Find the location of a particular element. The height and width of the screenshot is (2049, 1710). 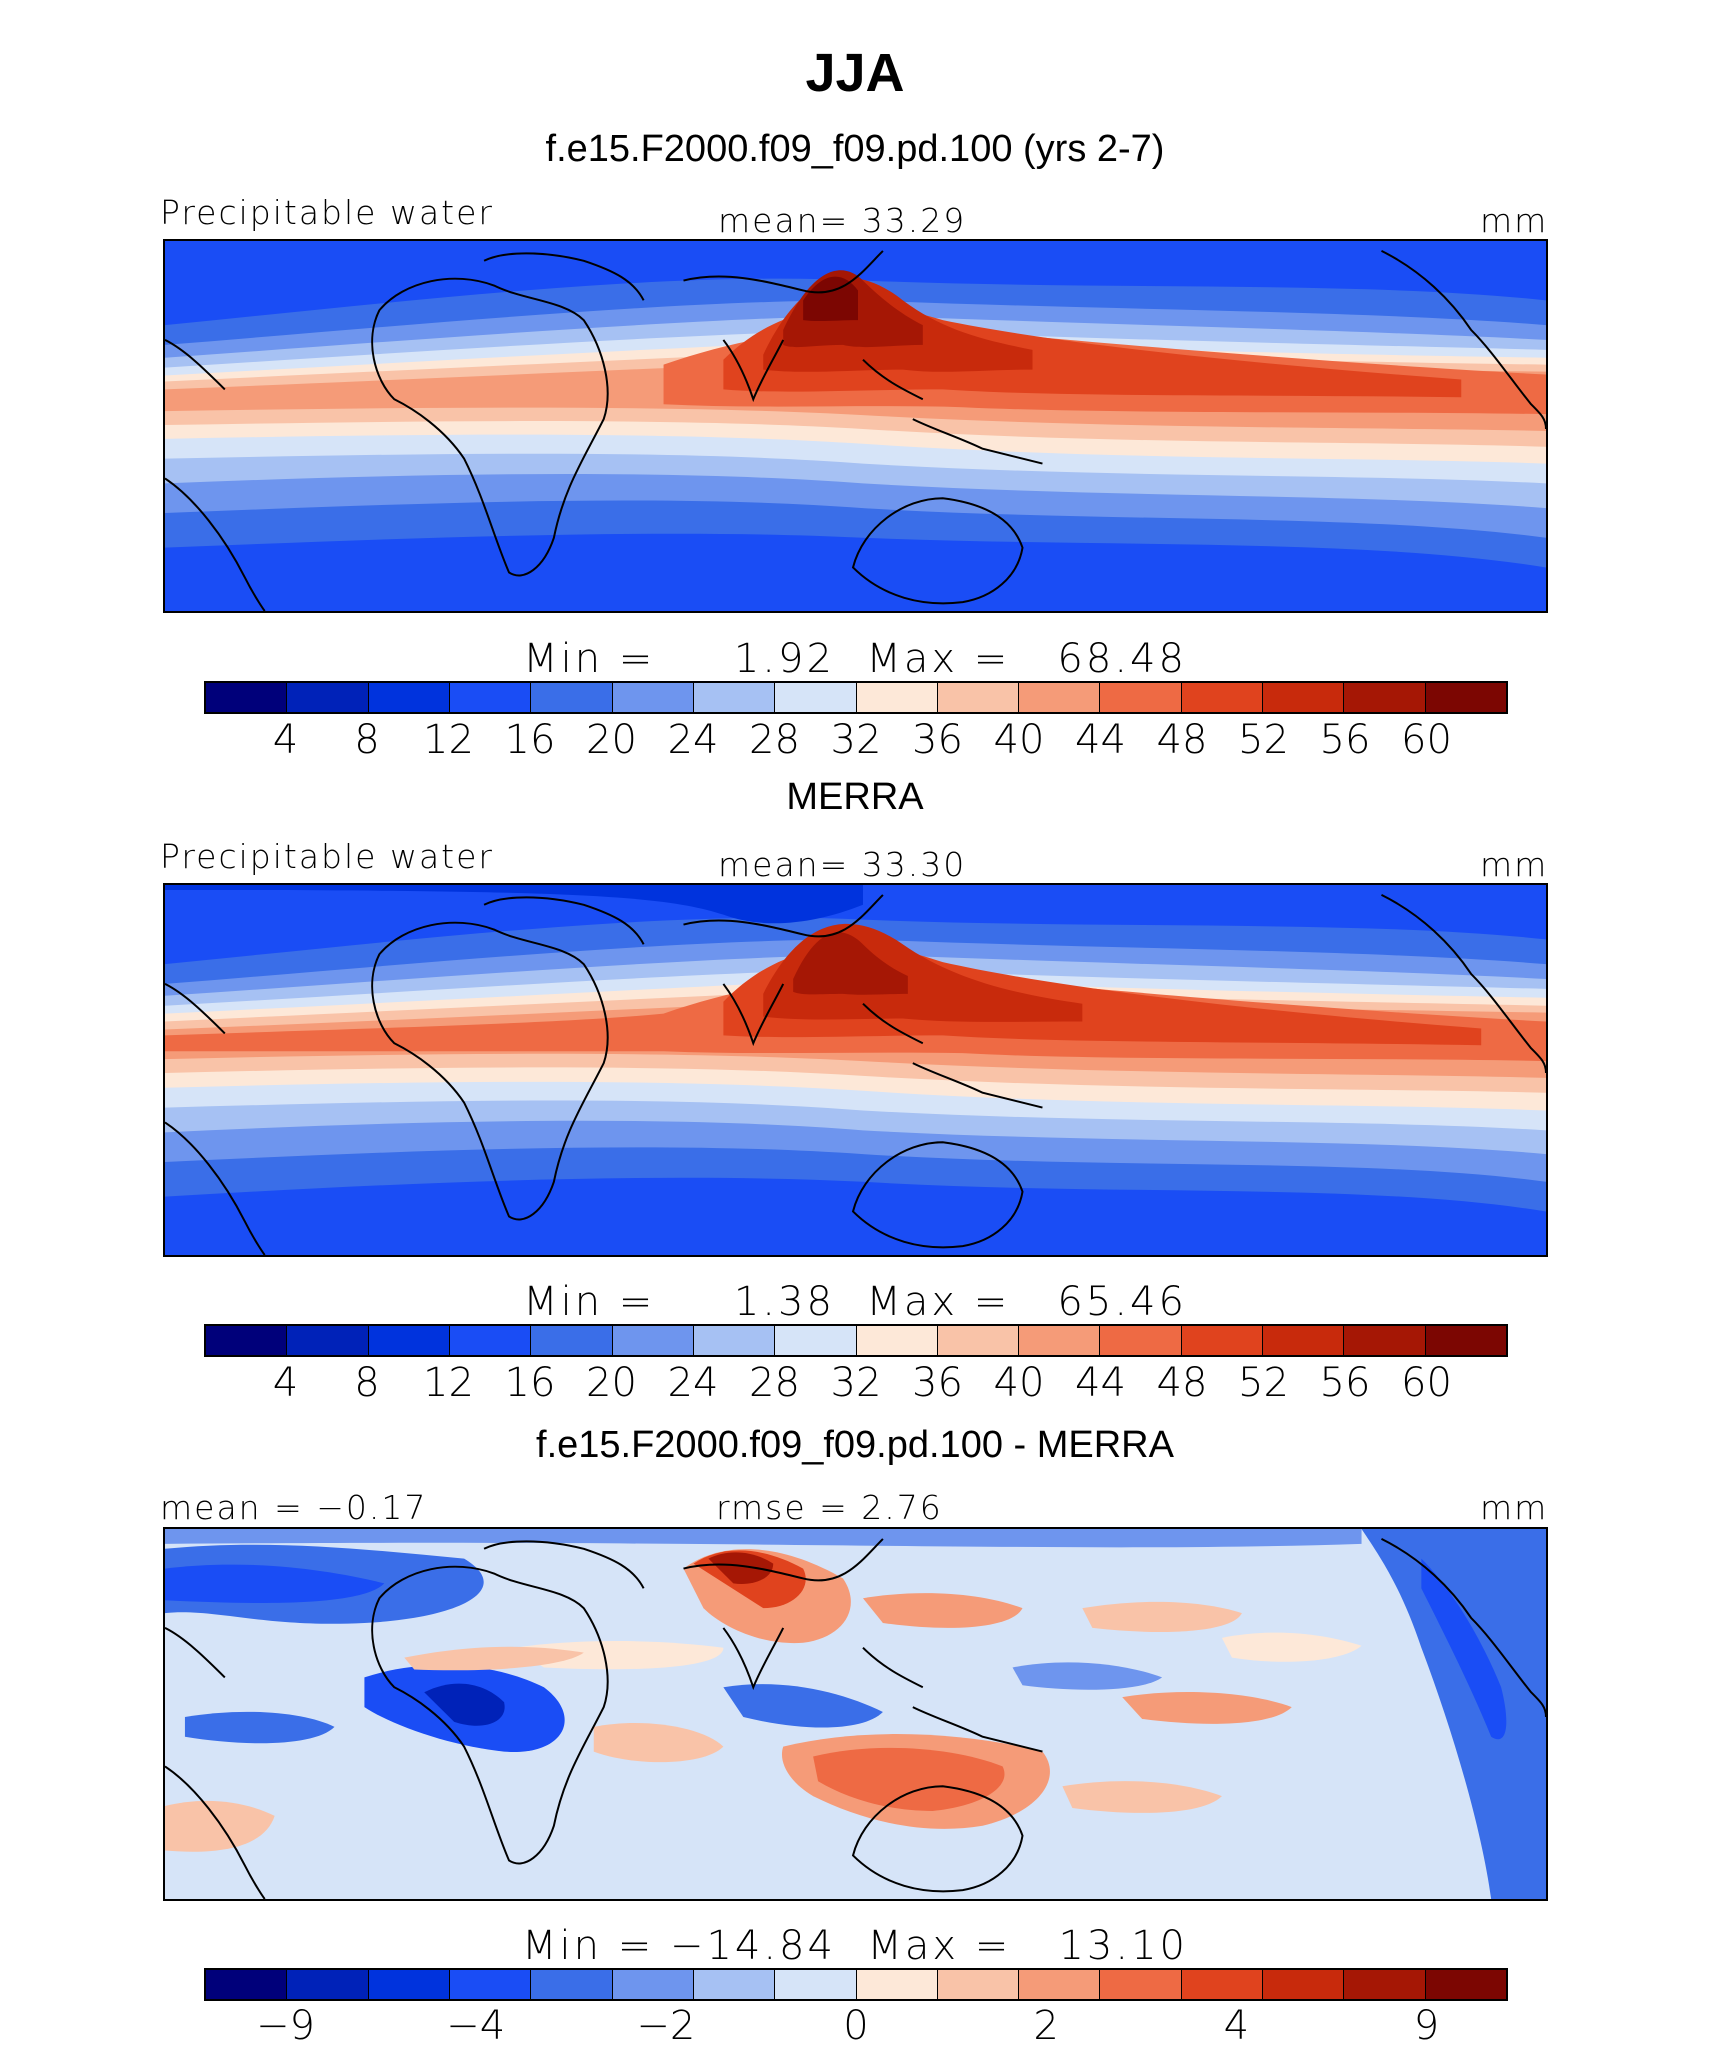

panel2-min-label: Min = 1.38 is located at coordinates (679, 1302).